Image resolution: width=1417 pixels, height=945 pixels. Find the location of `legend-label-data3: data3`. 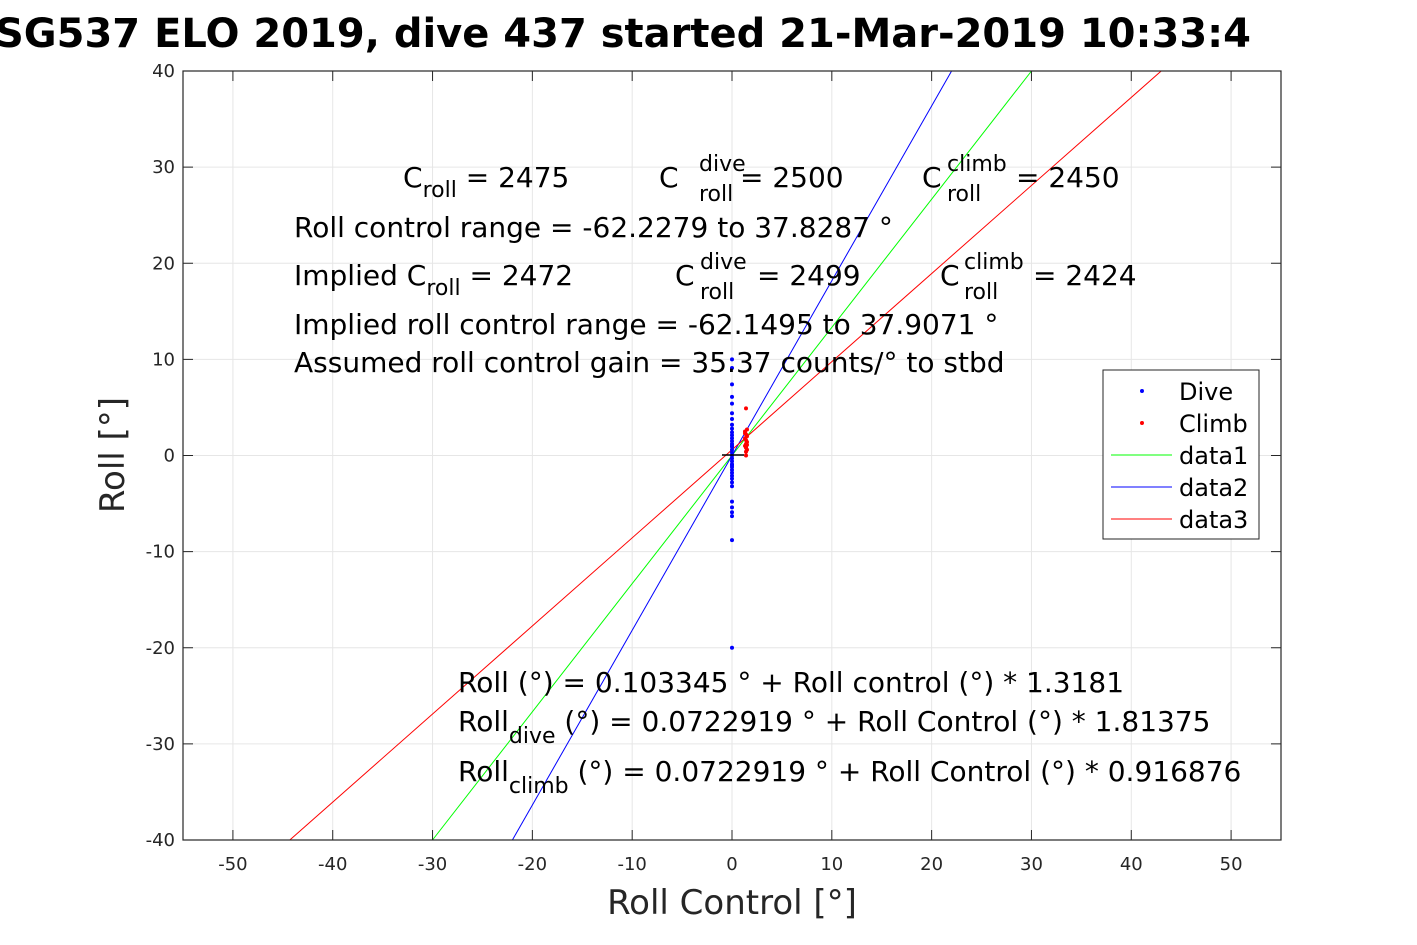

legend-label-data3: data3 is located at coordinates (1213, 520).